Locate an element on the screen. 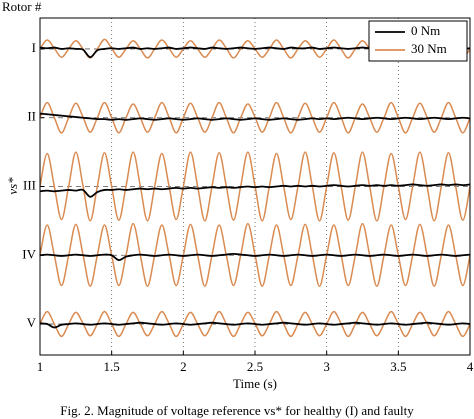 The height and width of the screenshot is (419, 474). legend-label: 0 Nm is located at coordinates (425, 30).